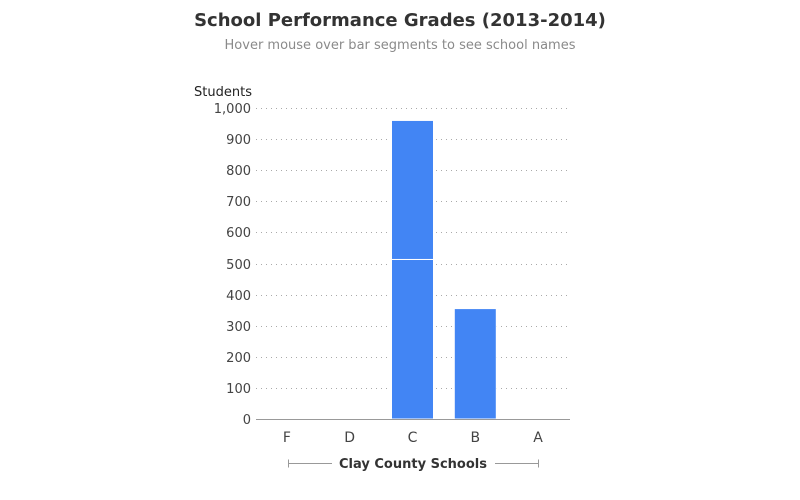  I want to click on x-tick-label: F, so click(287, 438).